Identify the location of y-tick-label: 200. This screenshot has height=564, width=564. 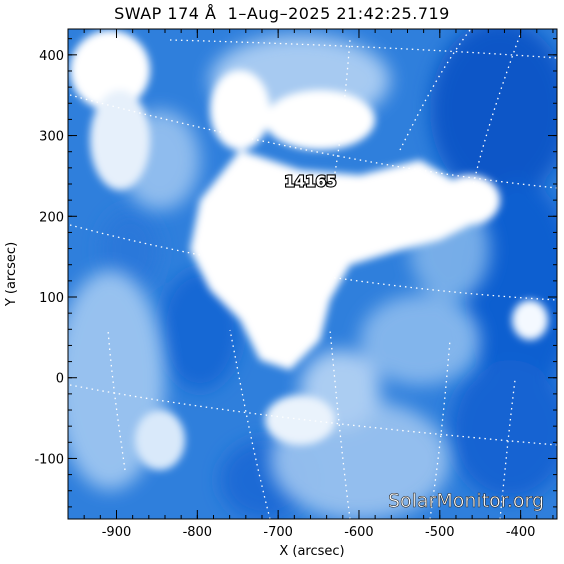
(51, 217).